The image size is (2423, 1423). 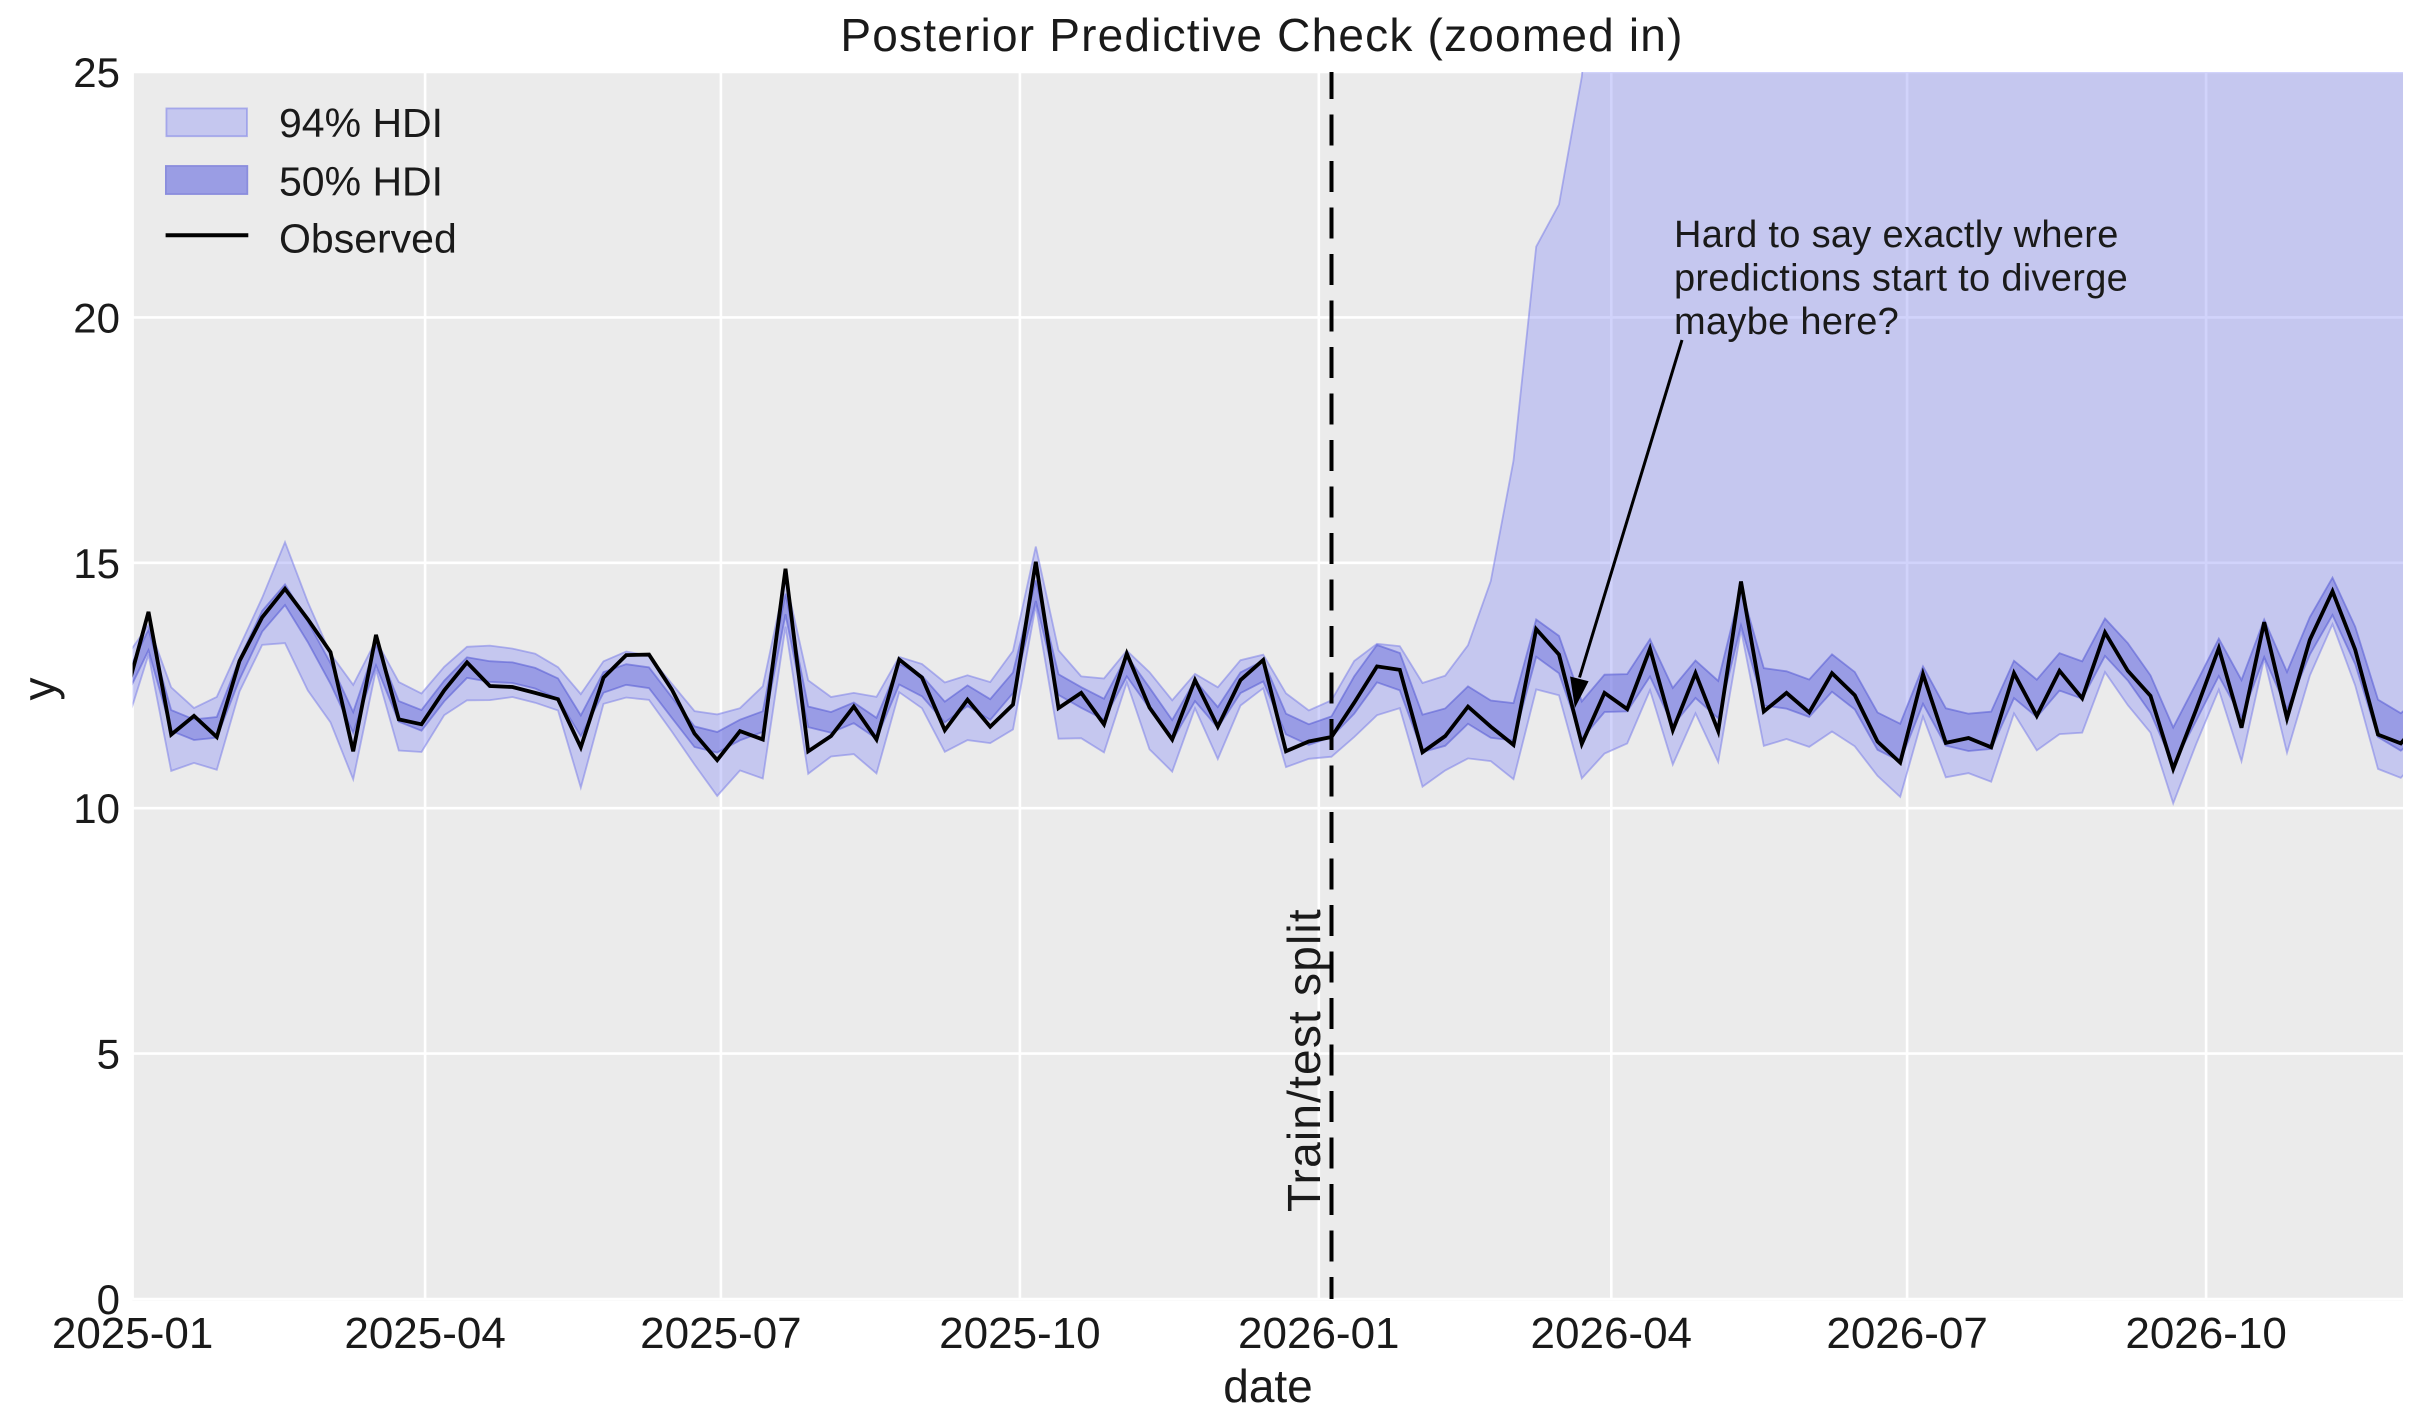 What do you see at coordinates (1268, 1386) in the screenshot?
I see `svg-text: date` at bounding box center [1268, 1386].